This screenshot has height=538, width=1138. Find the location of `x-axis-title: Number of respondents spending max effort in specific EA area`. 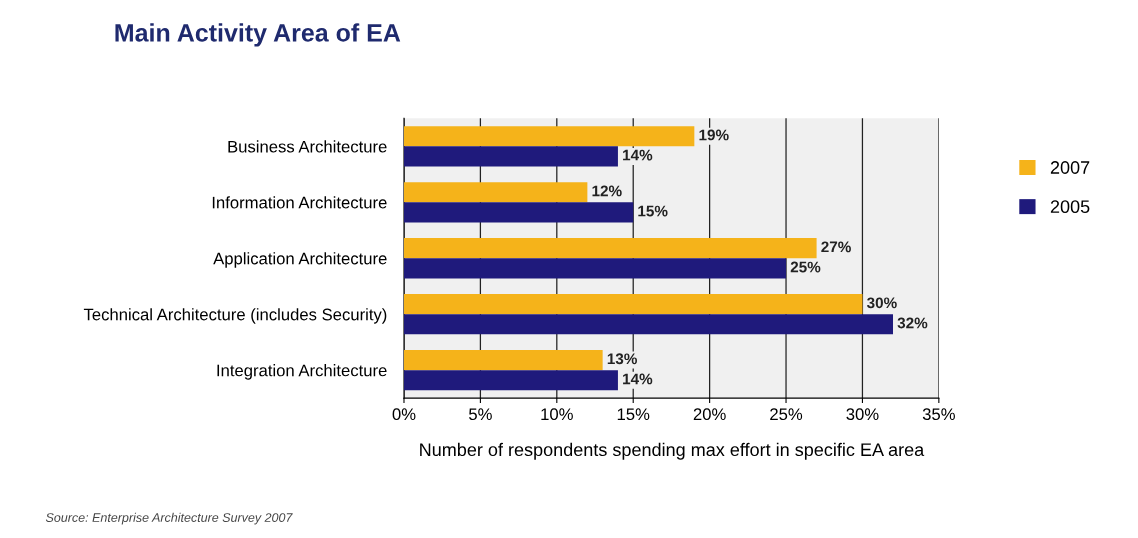

x-axis-title: Number of respondents spending max effort in specific EA area is located at coordinates (672, 451).